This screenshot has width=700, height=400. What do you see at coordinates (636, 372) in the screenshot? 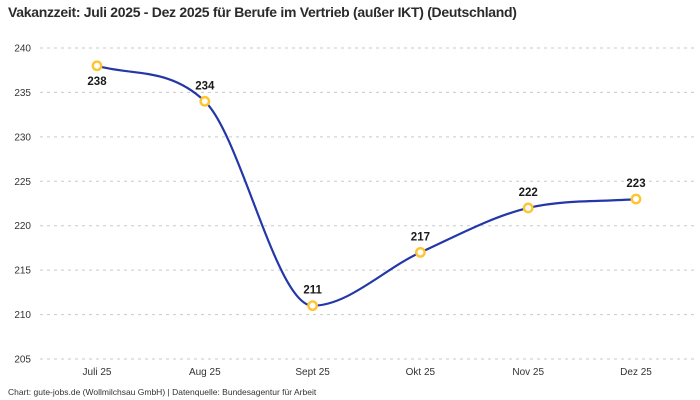
I see `x-tick-label: Dez 25` at bounding box center [636, 372].